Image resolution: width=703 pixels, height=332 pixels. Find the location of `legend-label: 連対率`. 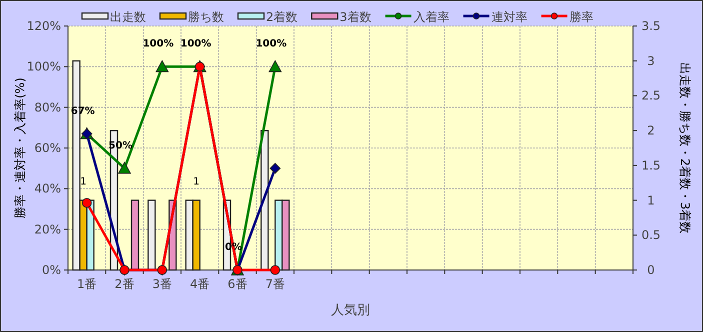

legend-label: 連対率 is located at coordinates (509, 17).